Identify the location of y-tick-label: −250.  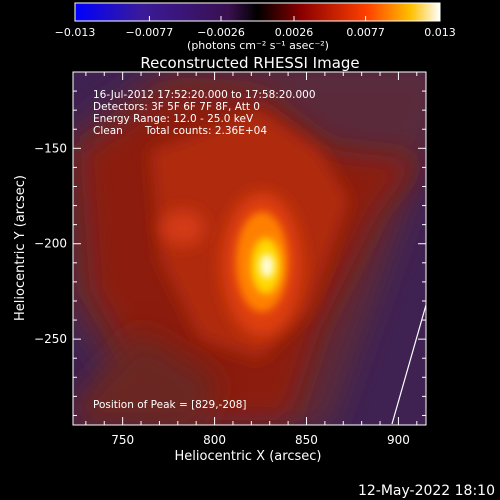
(50, 339).